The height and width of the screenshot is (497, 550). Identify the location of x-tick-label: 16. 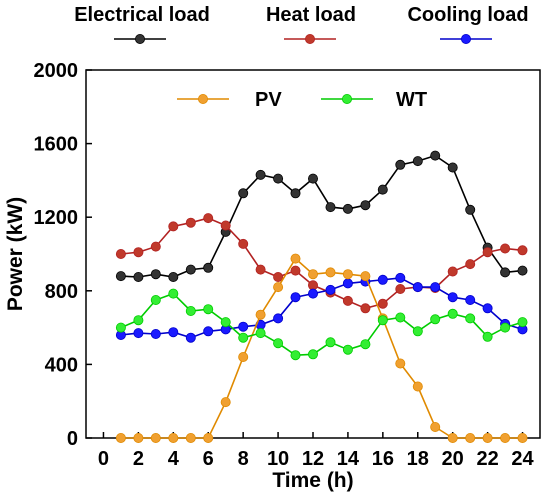
(383, 459).